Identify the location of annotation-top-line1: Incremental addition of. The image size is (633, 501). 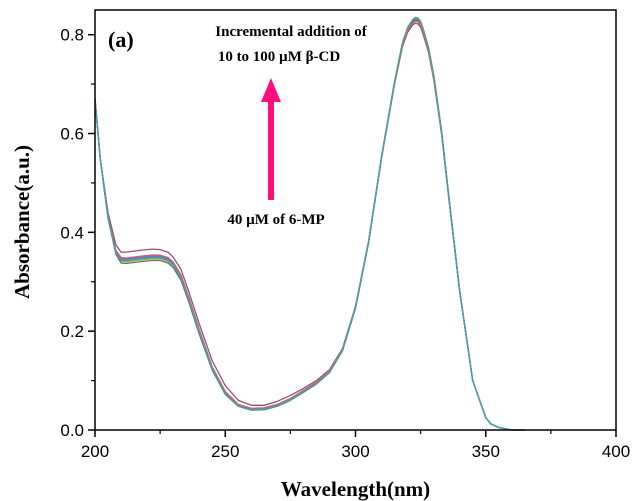
(291, 32).